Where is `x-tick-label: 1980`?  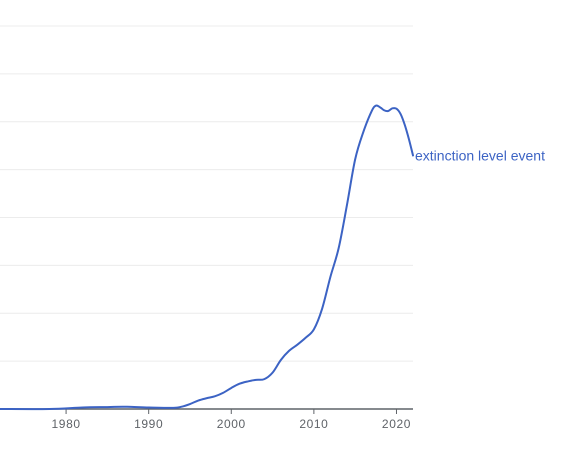 x-tick-label: 1980 is located at coordinates (66, 424).